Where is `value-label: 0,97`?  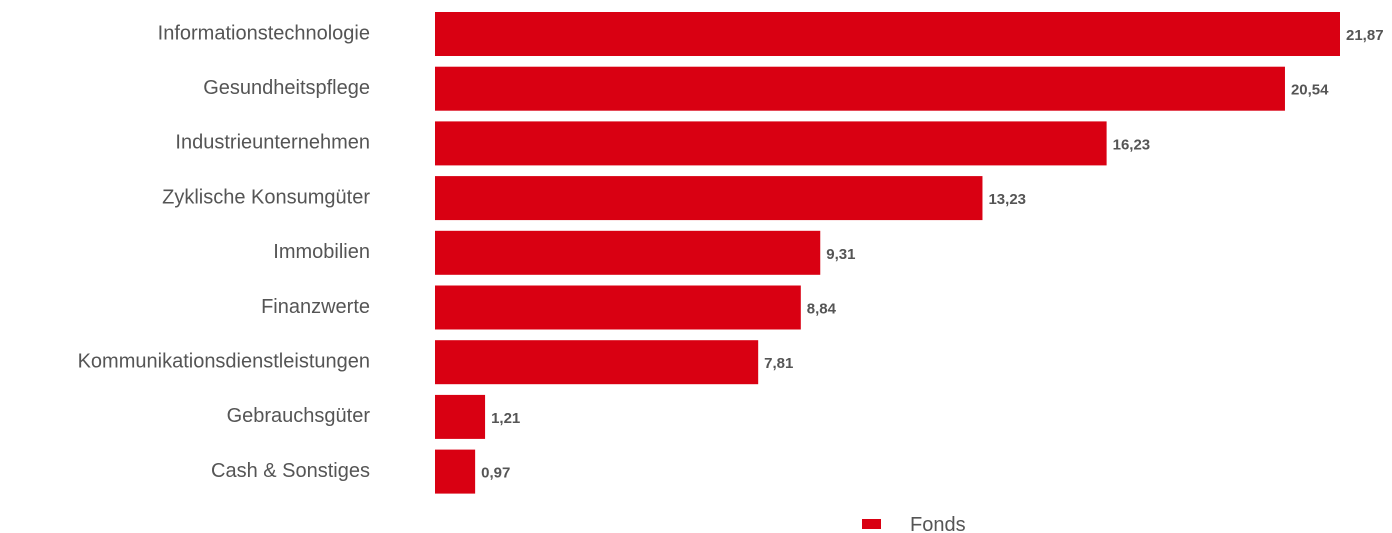
value-label: 0,97 is located at coordinates (495, 473).